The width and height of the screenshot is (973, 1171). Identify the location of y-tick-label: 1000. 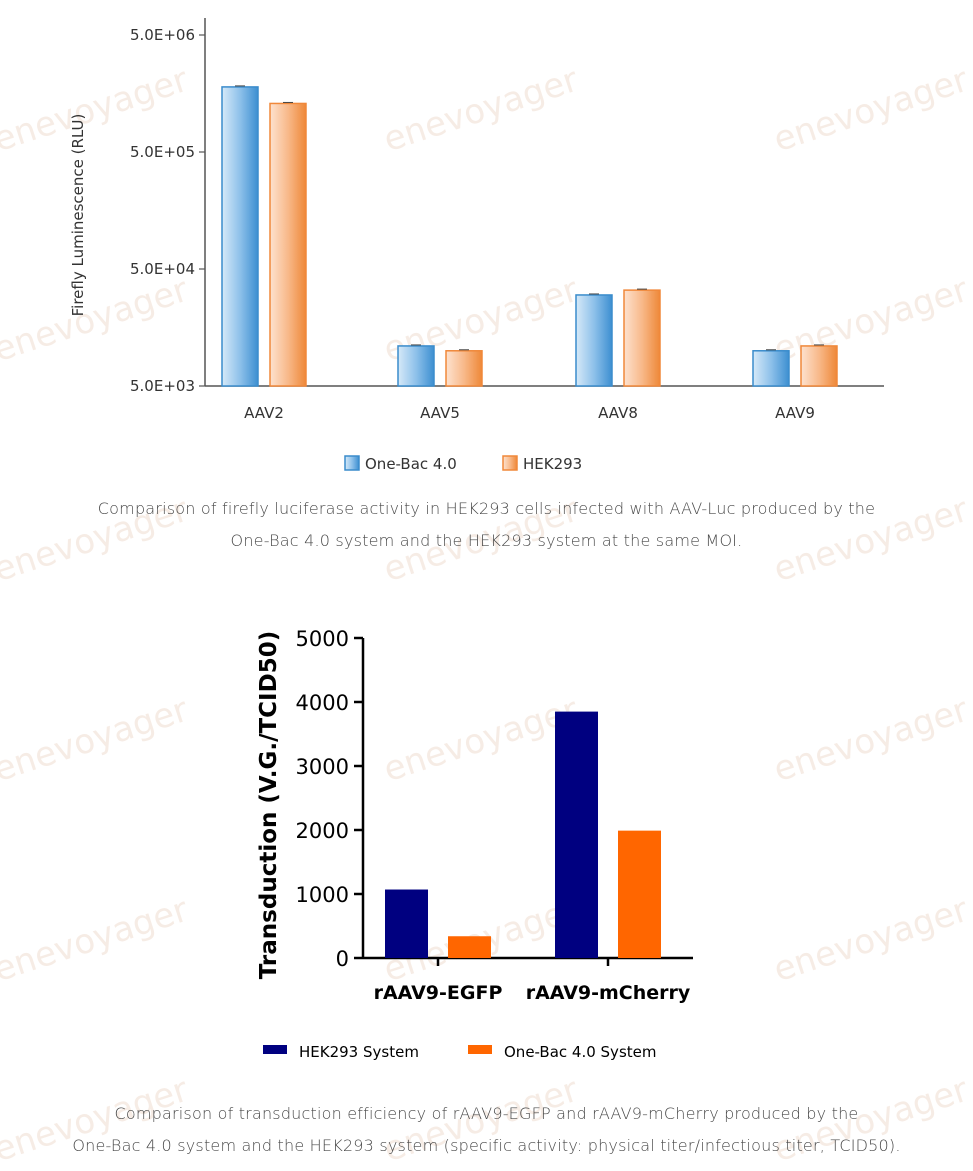
(322, 895).